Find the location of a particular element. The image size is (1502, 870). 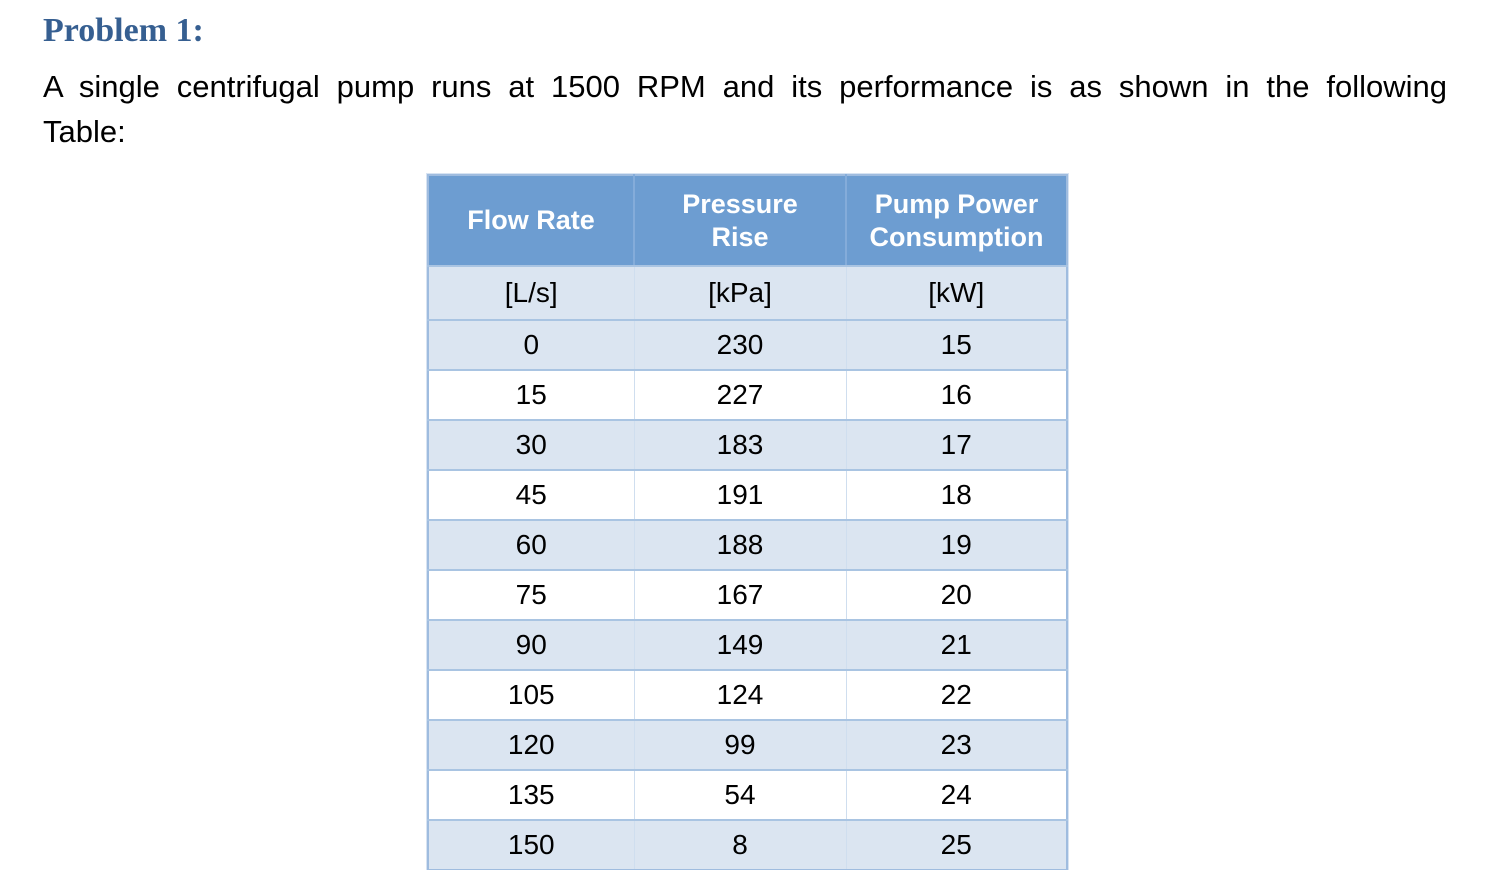

table-row: 135 54 24 is located at coordinates (747, 794).